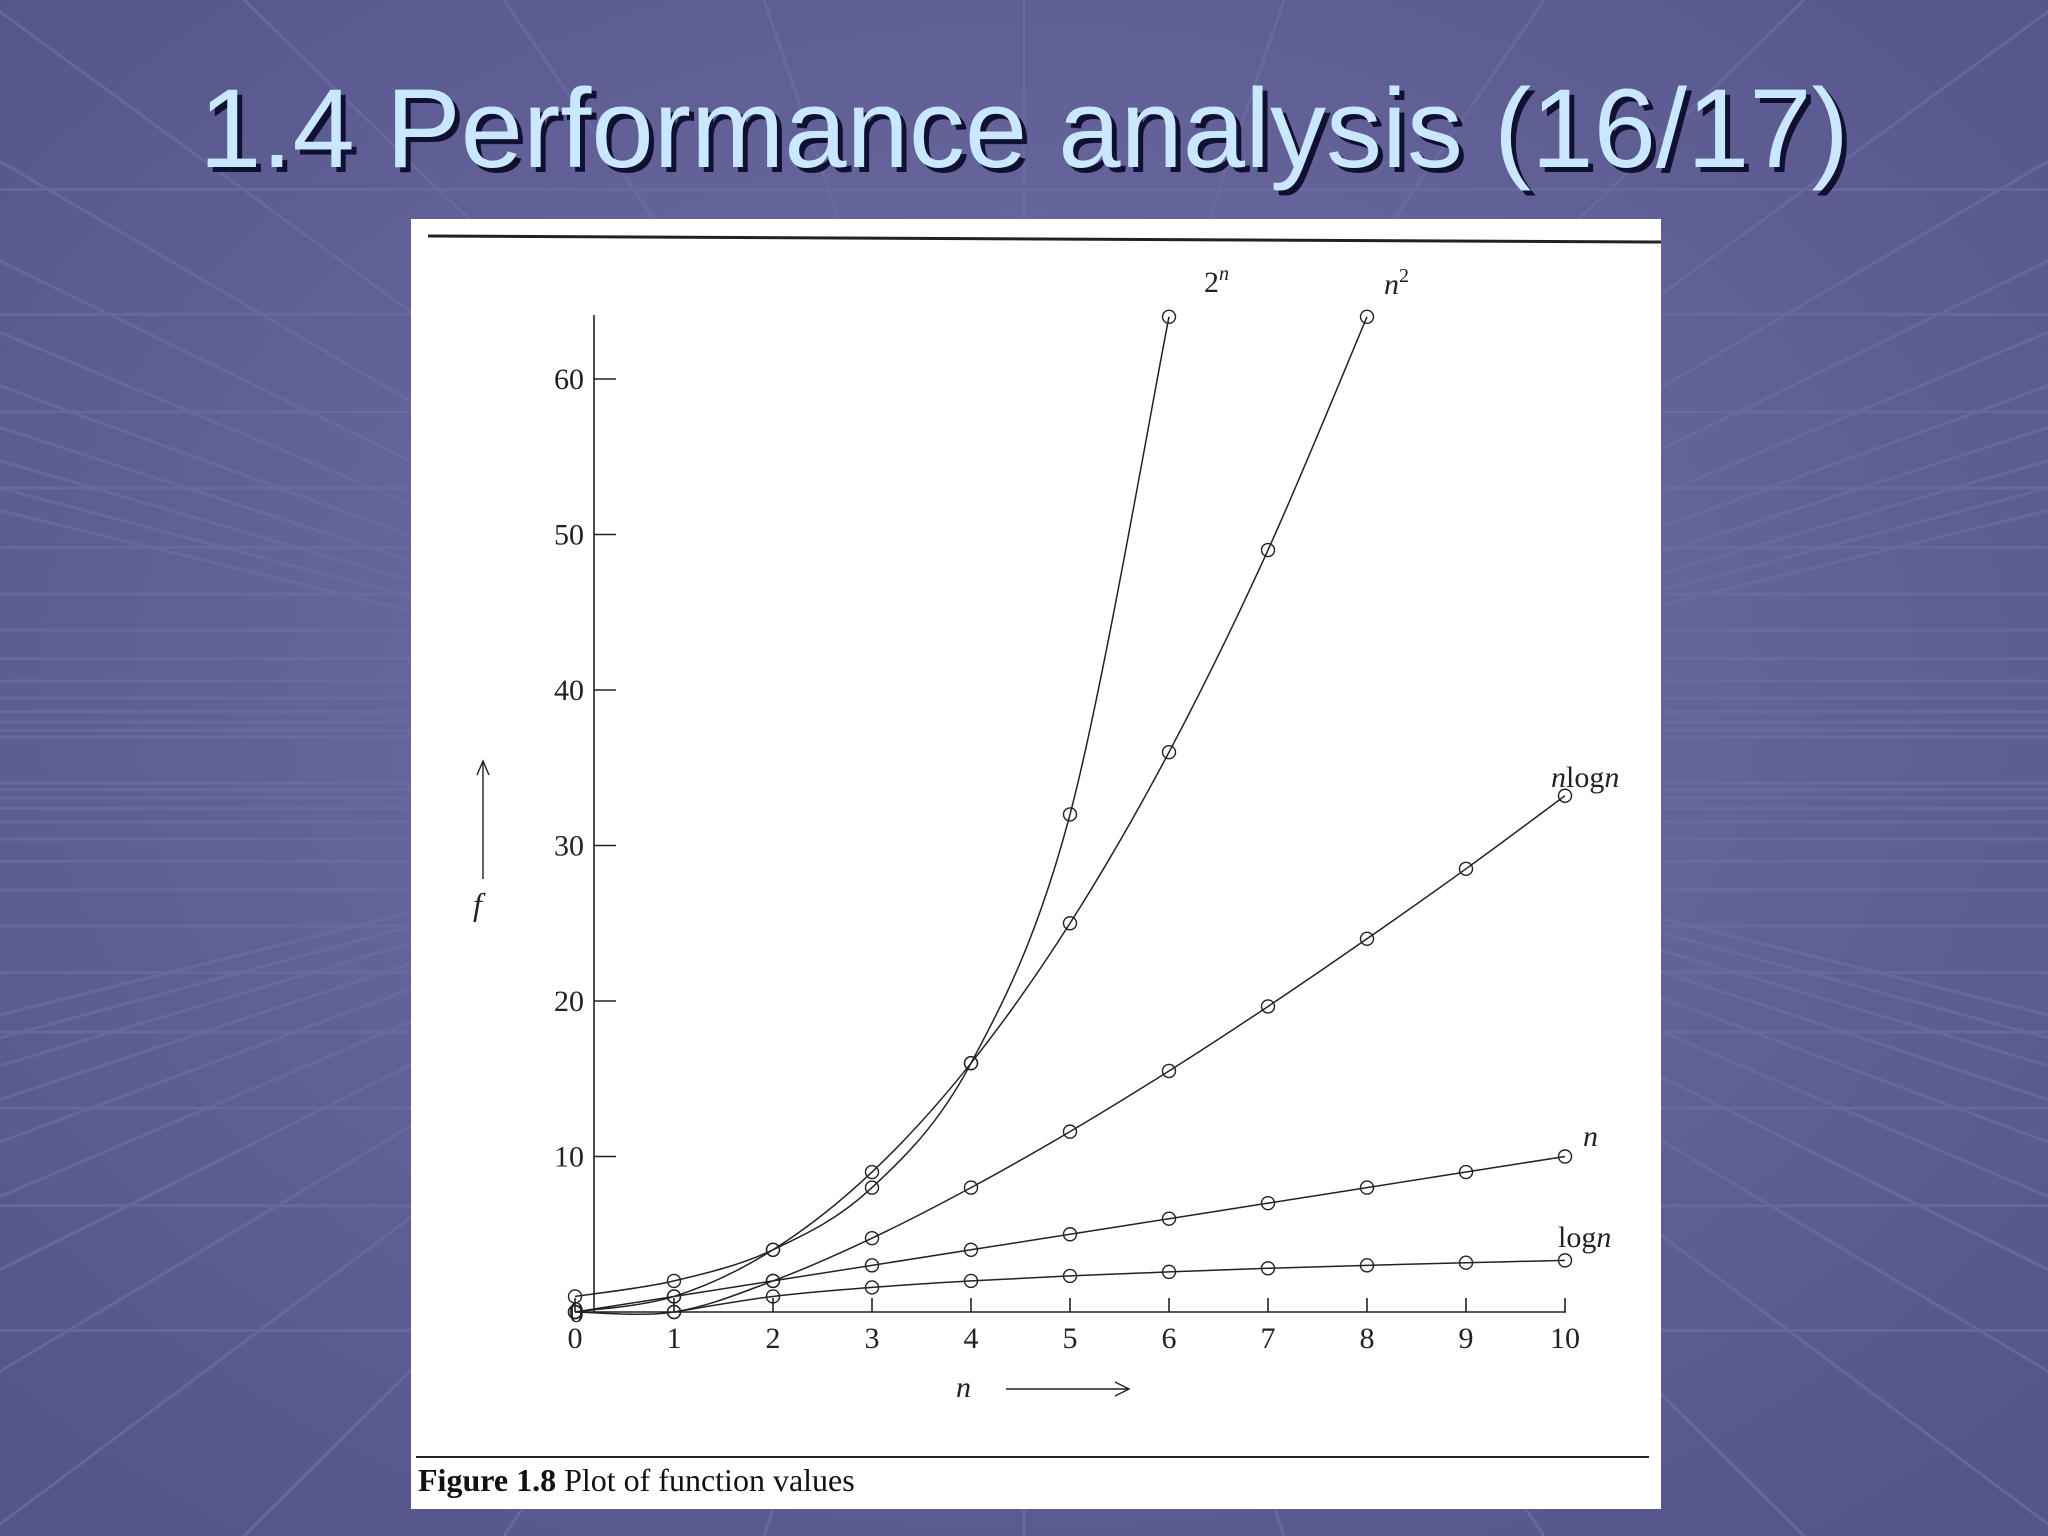 The image size is (2048, 1536). I want to click on series-label-logn: logn, so click(1584, 1237).